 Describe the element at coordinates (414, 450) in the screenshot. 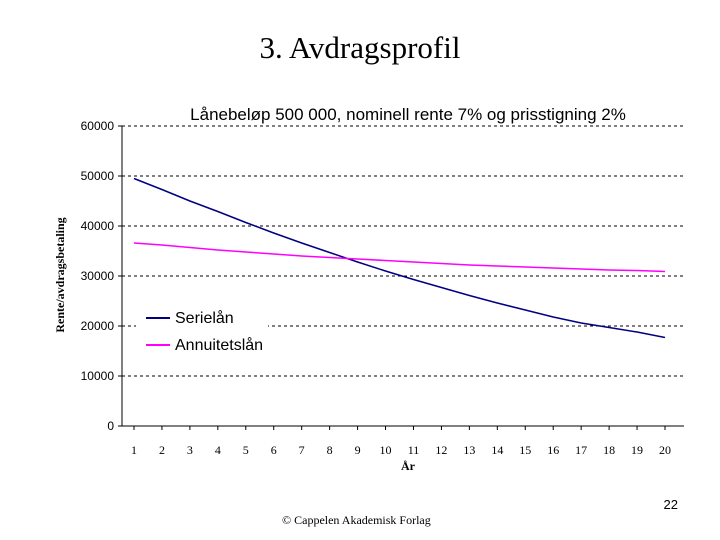

I see `x-tick-label: 11` at that location.